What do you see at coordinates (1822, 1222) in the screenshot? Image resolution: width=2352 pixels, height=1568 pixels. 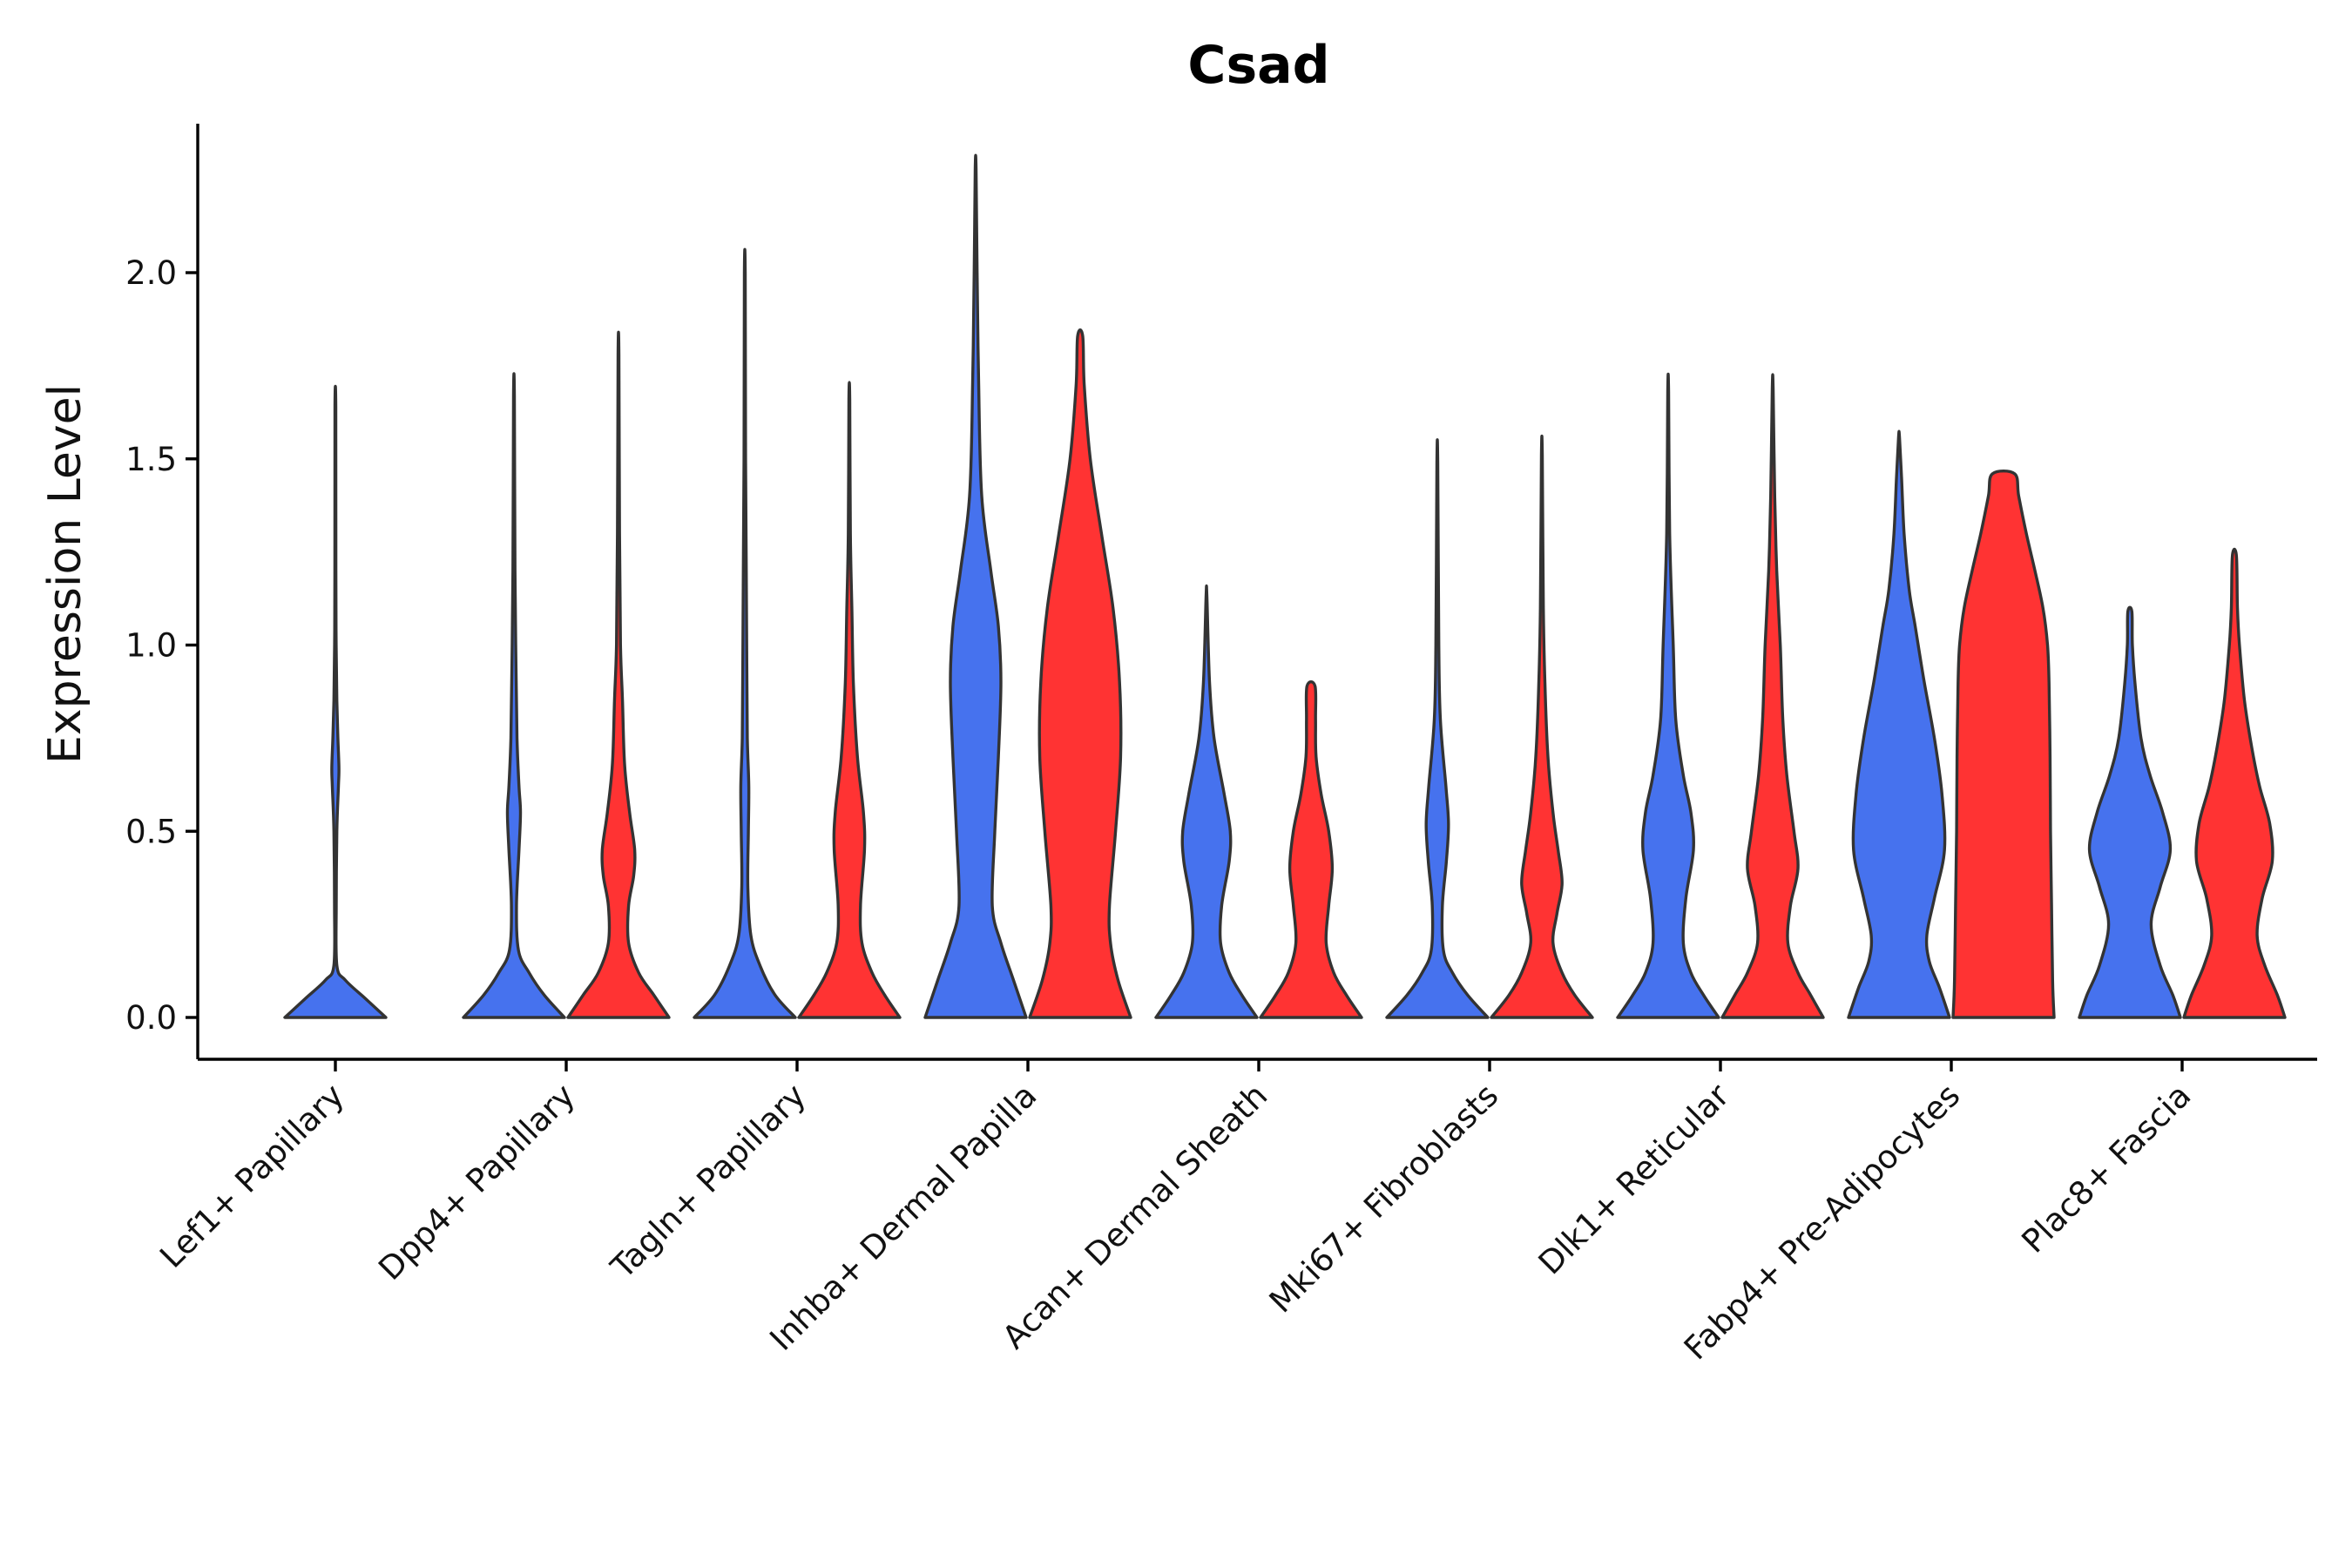 I see `x-tick-label: Fabp4+ Pre-Adipocytes` at bounding box center [1822, 1222].